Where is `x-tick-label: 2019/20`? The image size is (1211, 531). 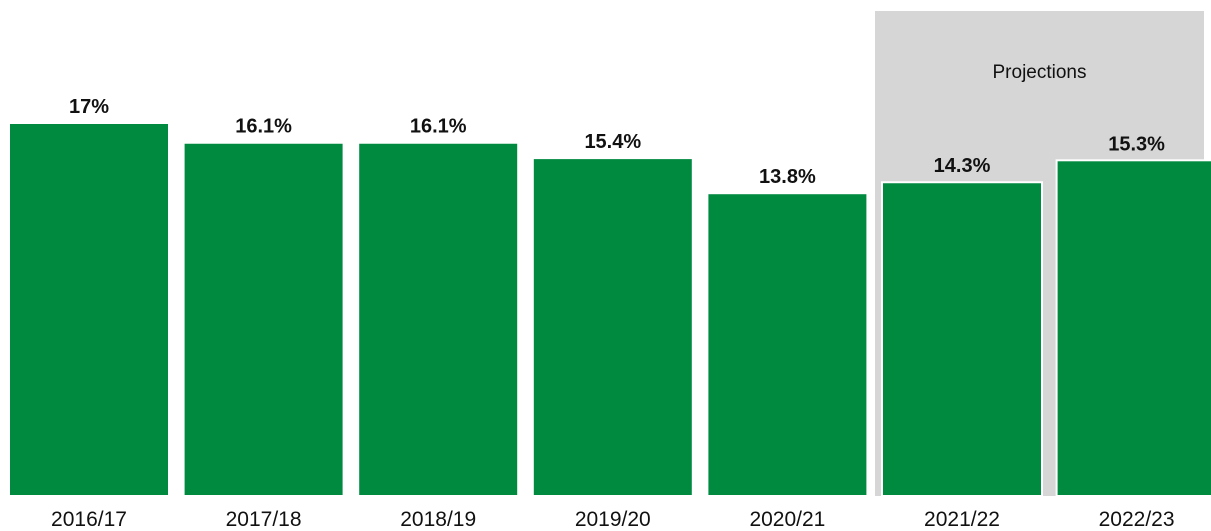 x-tick-label: 2019/20 is located at coordinates (613, 519).